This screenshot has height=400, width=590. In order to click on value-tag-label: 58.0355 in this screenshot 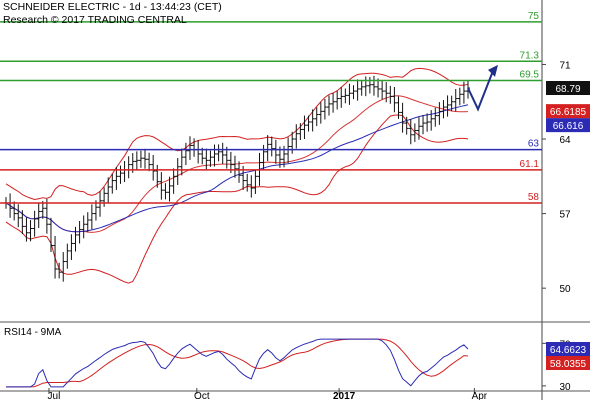, I will do `click(568, 364)`.